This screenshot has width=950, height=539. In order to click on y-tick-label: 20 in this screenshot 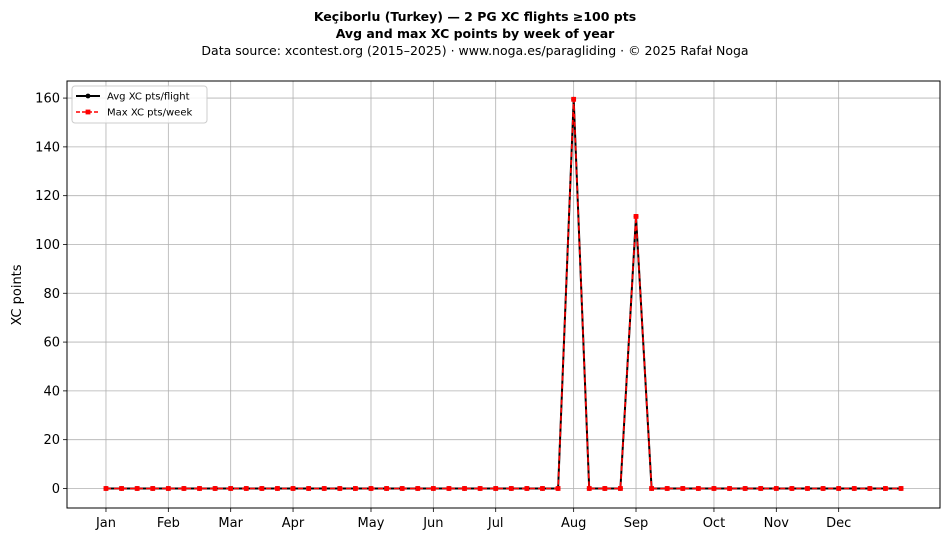, I will do `click(51, 440)`.